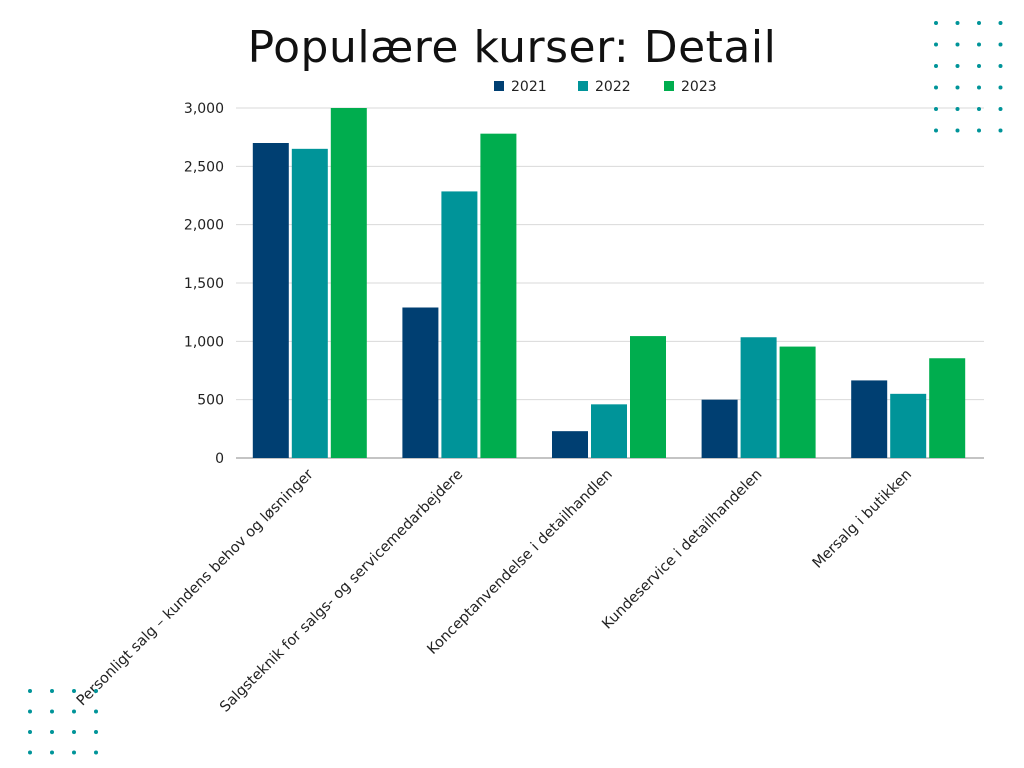 This screenshot has height=768, width=1024. Describe the element at coordinates (529, 87) in the screenshot. I see `legend-label: 2021` at that location.